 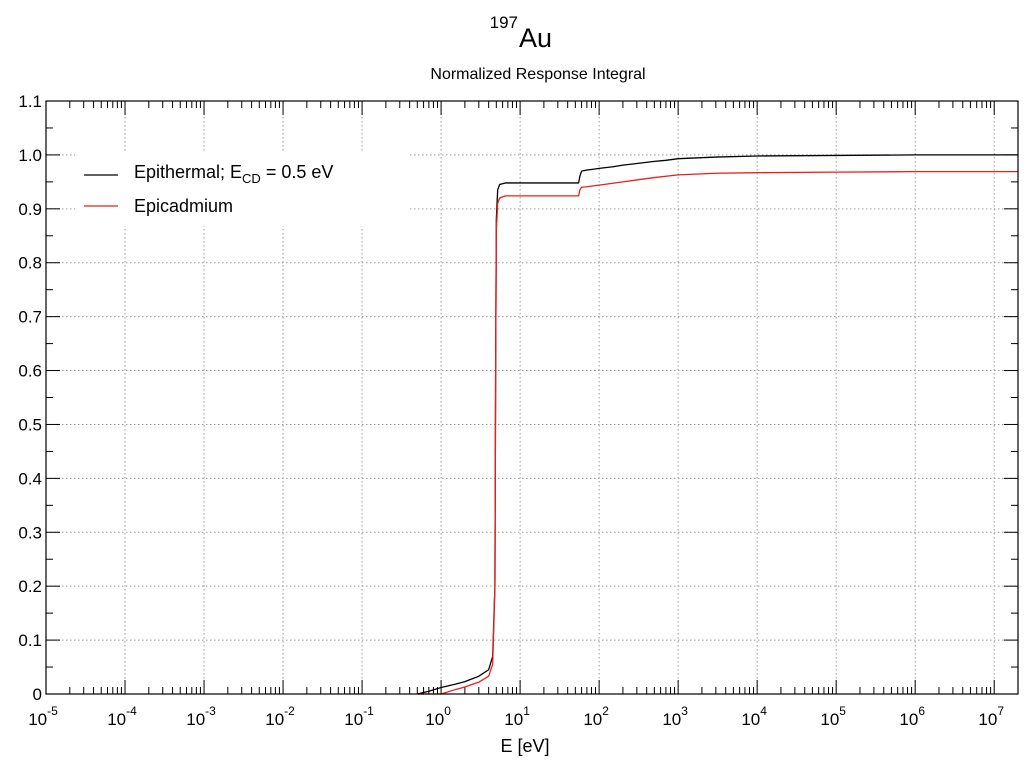 I want to click on y-tick-label: 0.5, so click(x=30, y=424).